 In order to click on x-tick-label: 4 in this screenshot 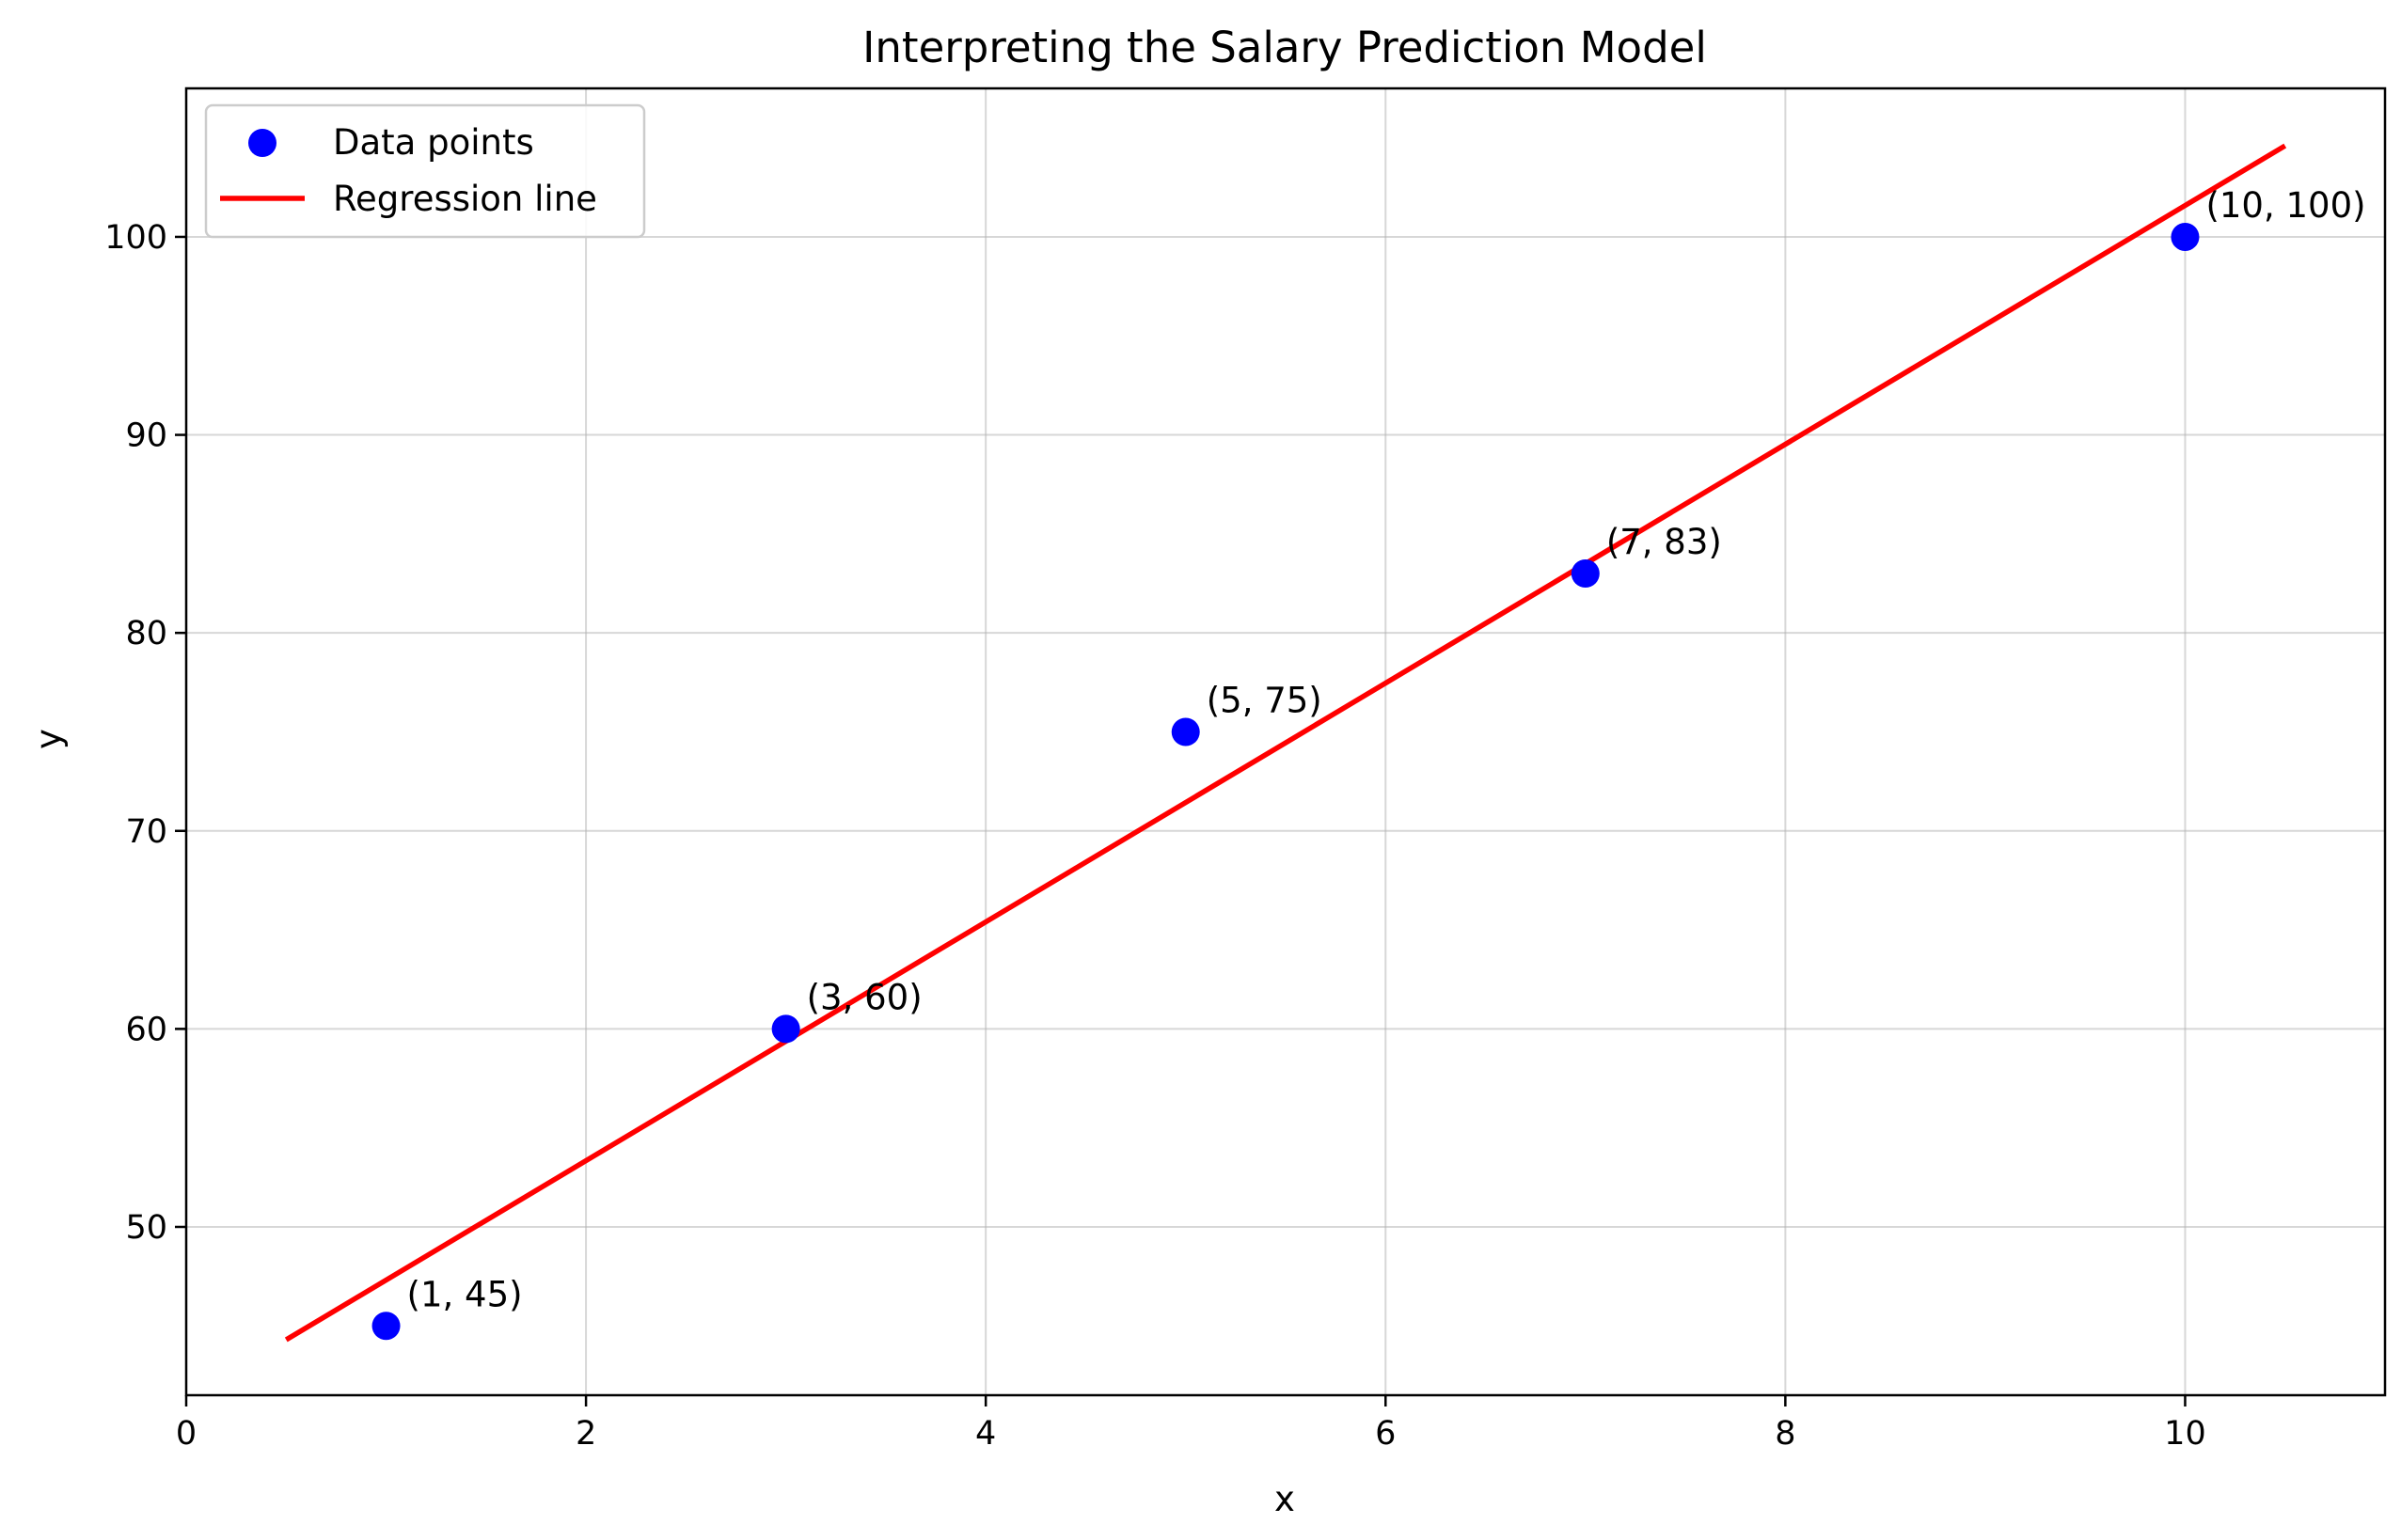, I will do `click(985, 1434)`.